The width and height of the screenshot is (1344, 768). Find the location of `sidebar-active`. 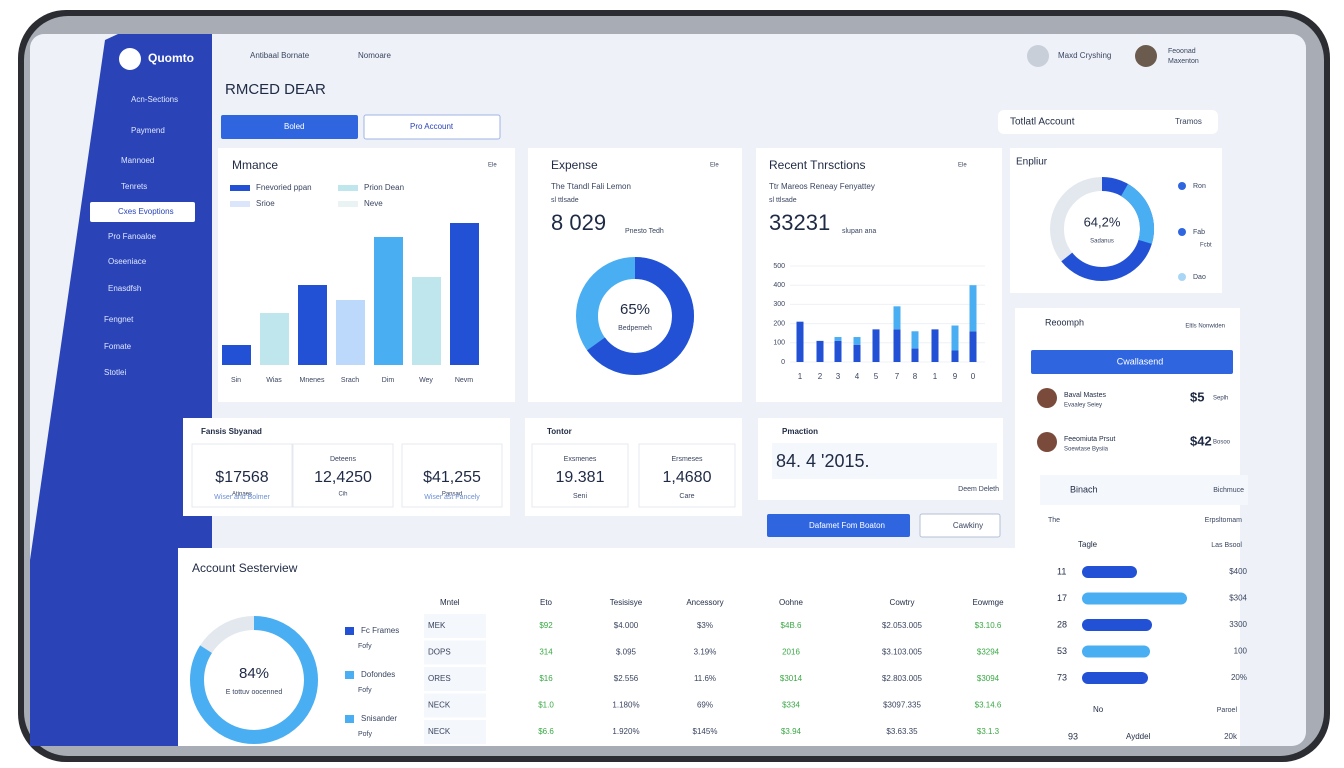

sidebar-active is located at coordinates (142, 212).